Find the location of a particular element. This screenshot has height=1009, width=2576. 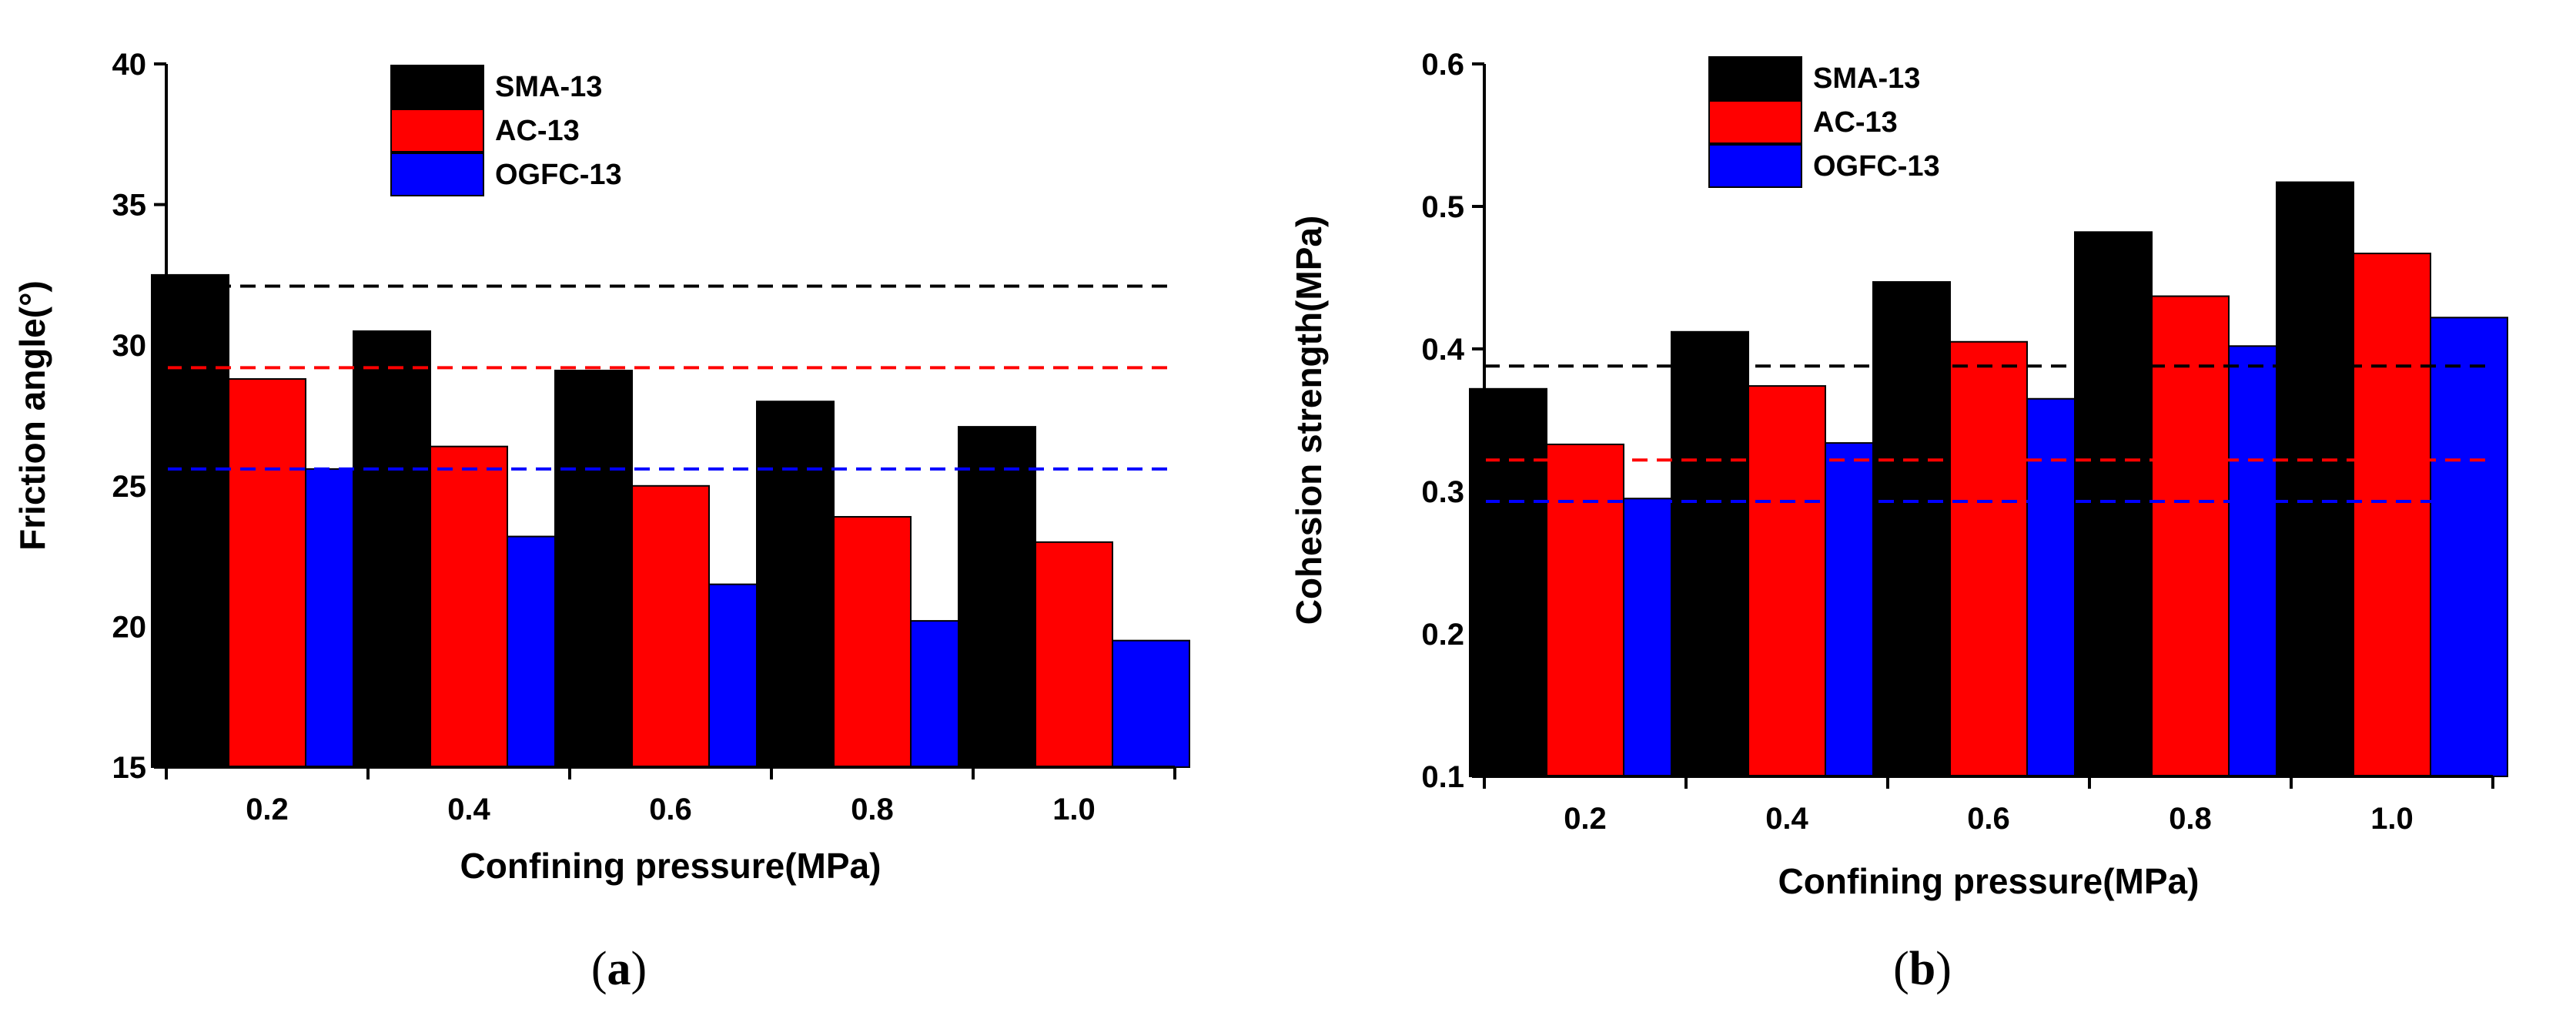

y-tick-label: 0.2 is located at coordinates (1443, 635).